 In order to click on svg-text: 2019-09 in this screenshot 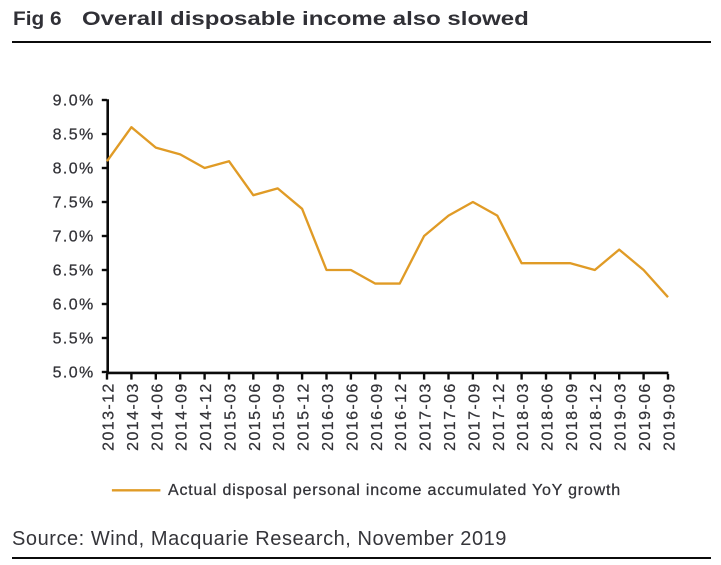, I will do `click(670, 416)`.